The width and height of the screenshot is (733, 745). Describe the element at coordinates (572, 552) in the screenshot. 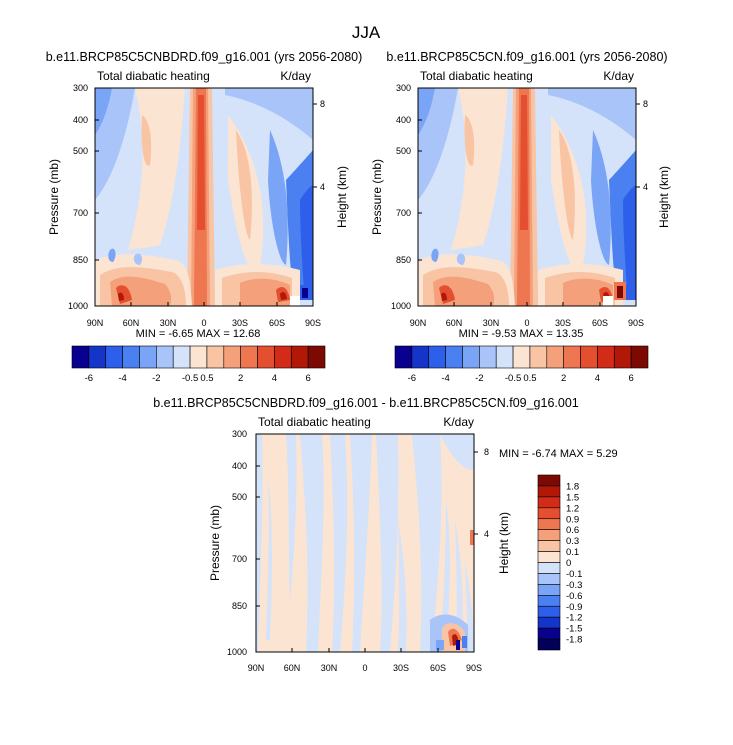

I see `colorbar-diff-label: 0.1` at that location.